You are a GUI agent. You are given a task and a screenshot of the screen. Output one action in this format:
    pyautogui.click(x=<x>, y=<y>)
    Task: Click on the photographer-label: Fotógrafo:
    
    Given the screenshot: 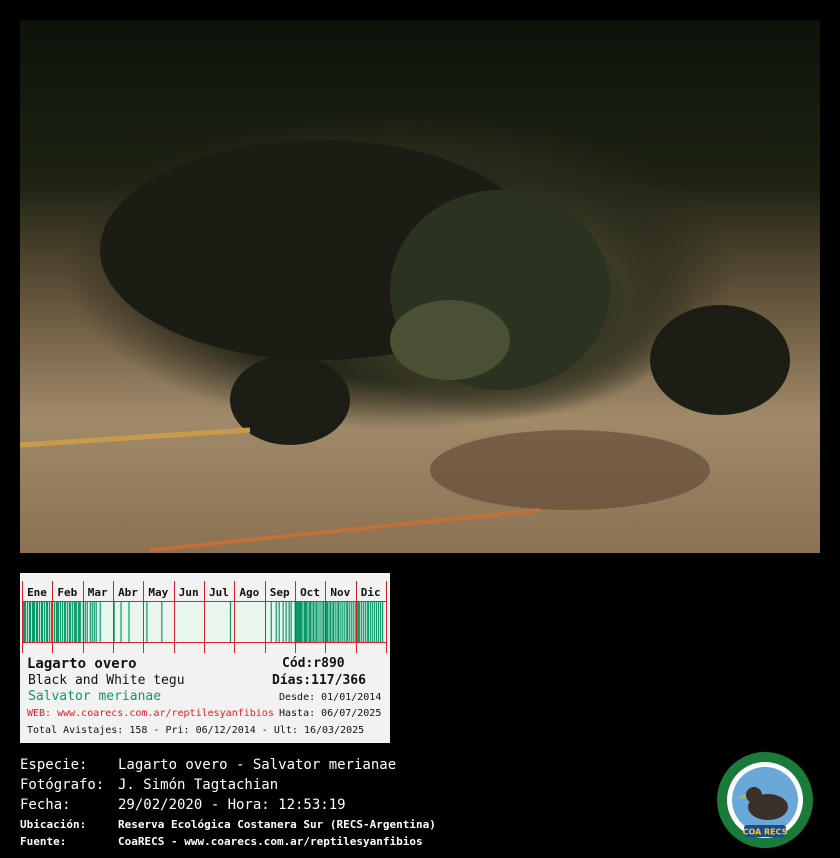 What is the action you would take?
    pyautogui.click(x=62, y=785)
    